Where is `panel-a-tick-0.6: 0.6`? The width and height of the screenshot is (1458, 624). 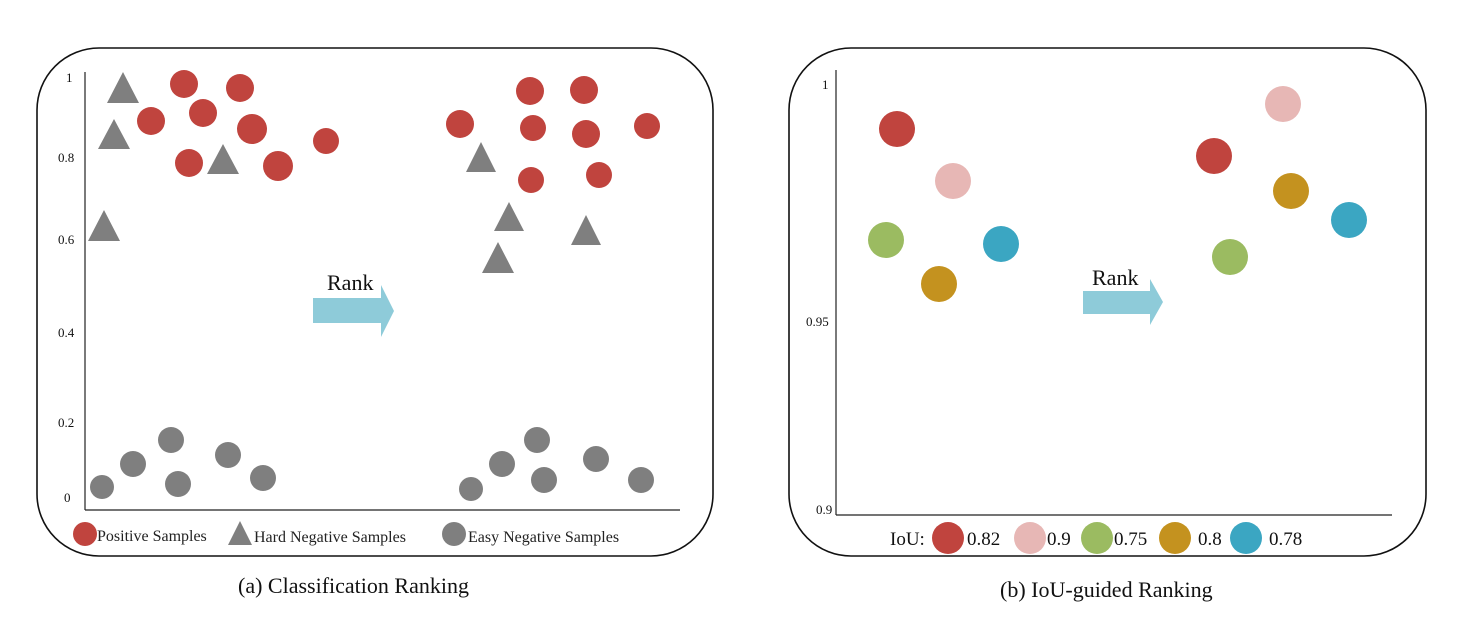 panel-a-tick-0.6: 0.6 is located at coordinates (66, 239).